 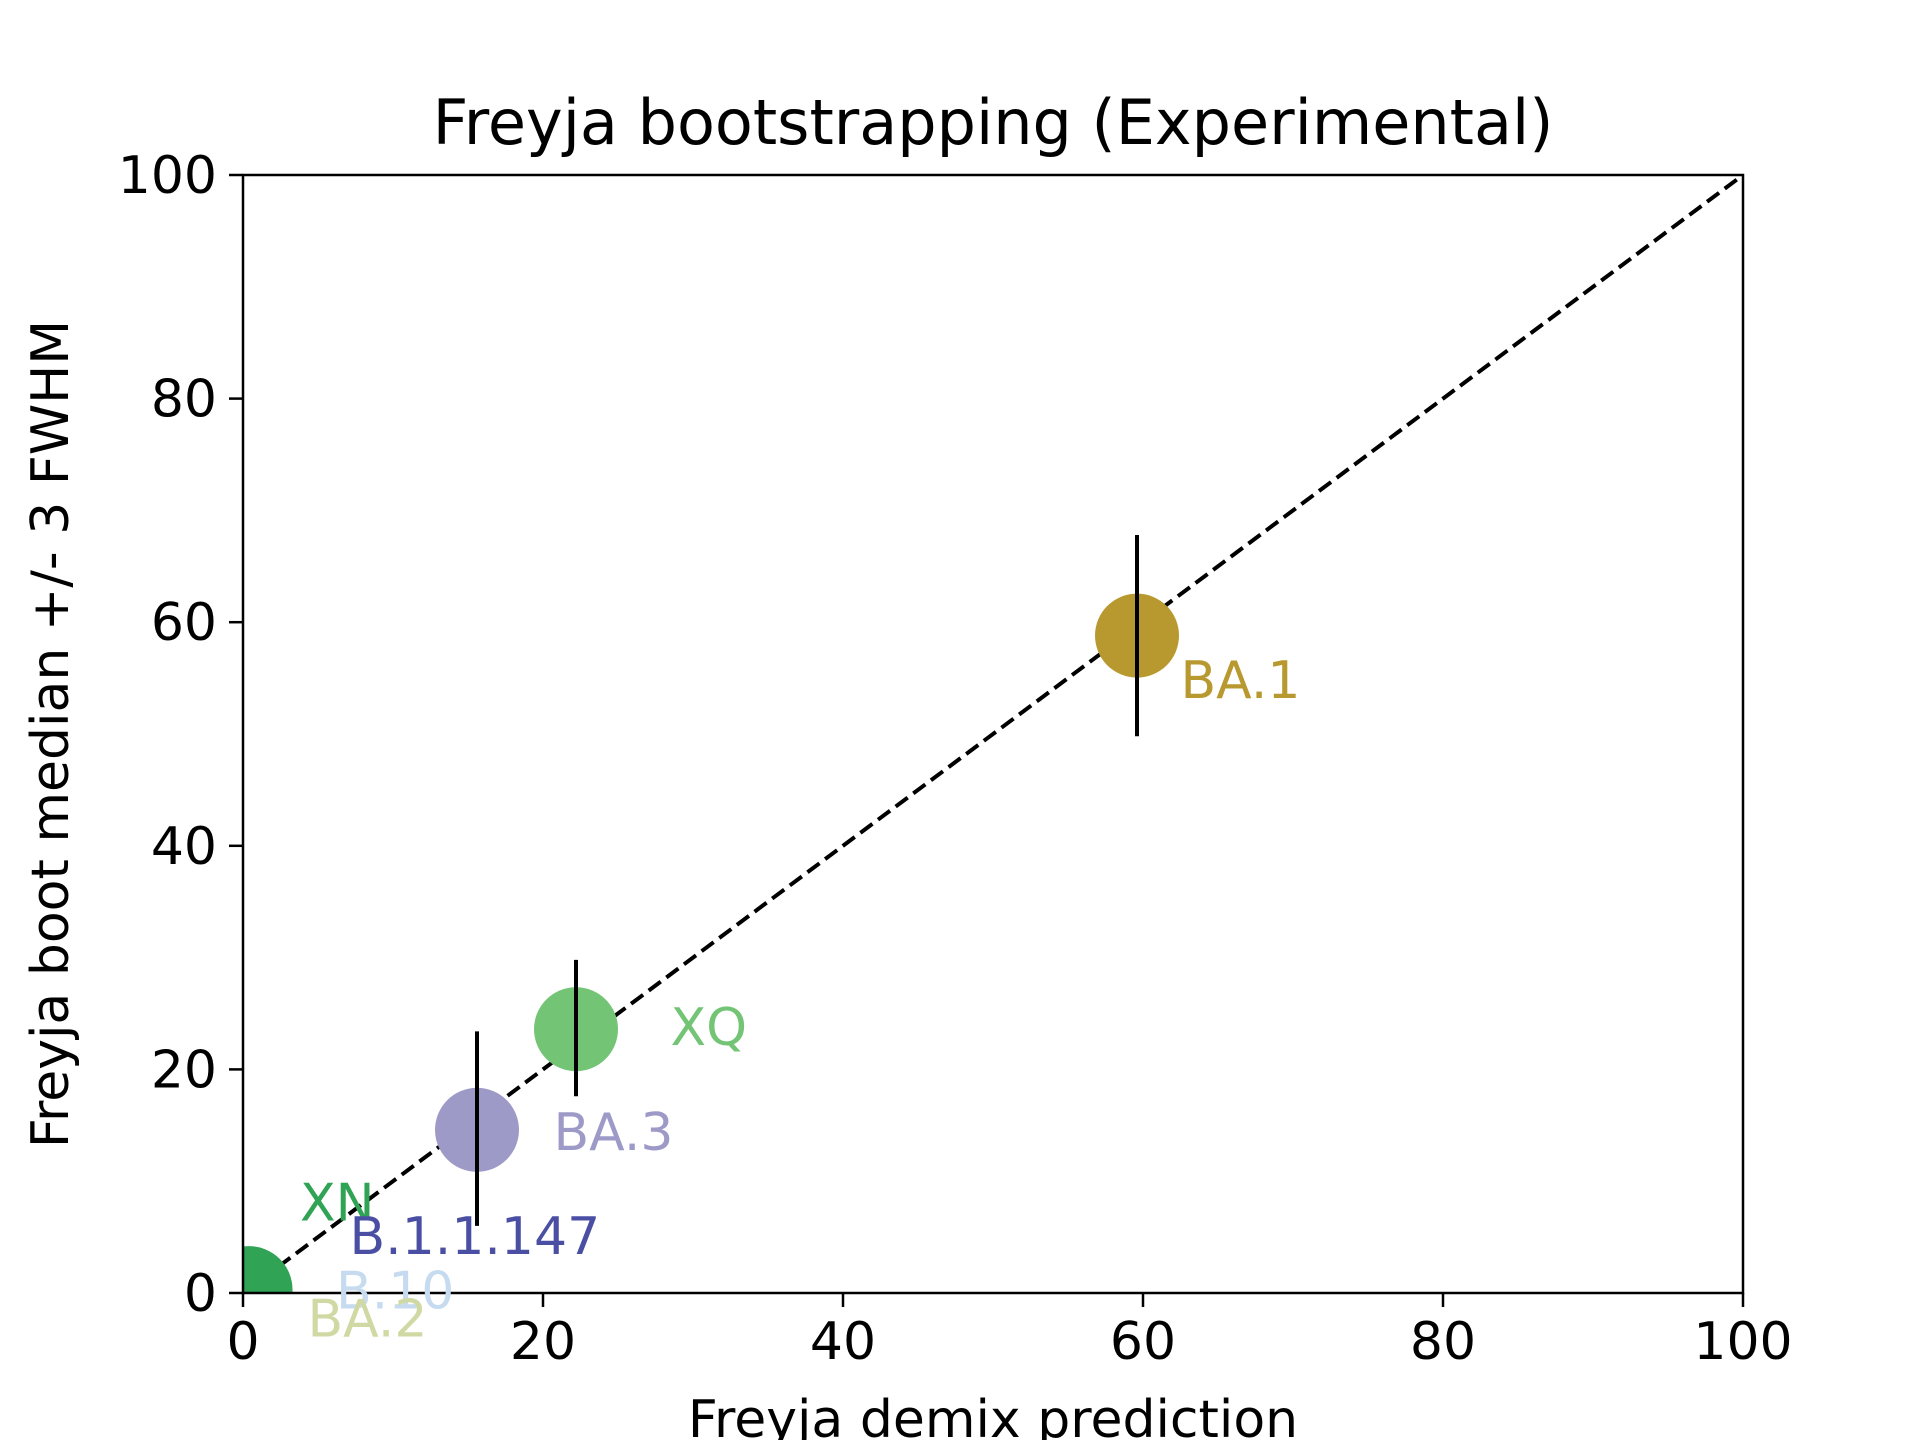 I want to click on x-tick-label: 100, so click(x=1742, y=1342).